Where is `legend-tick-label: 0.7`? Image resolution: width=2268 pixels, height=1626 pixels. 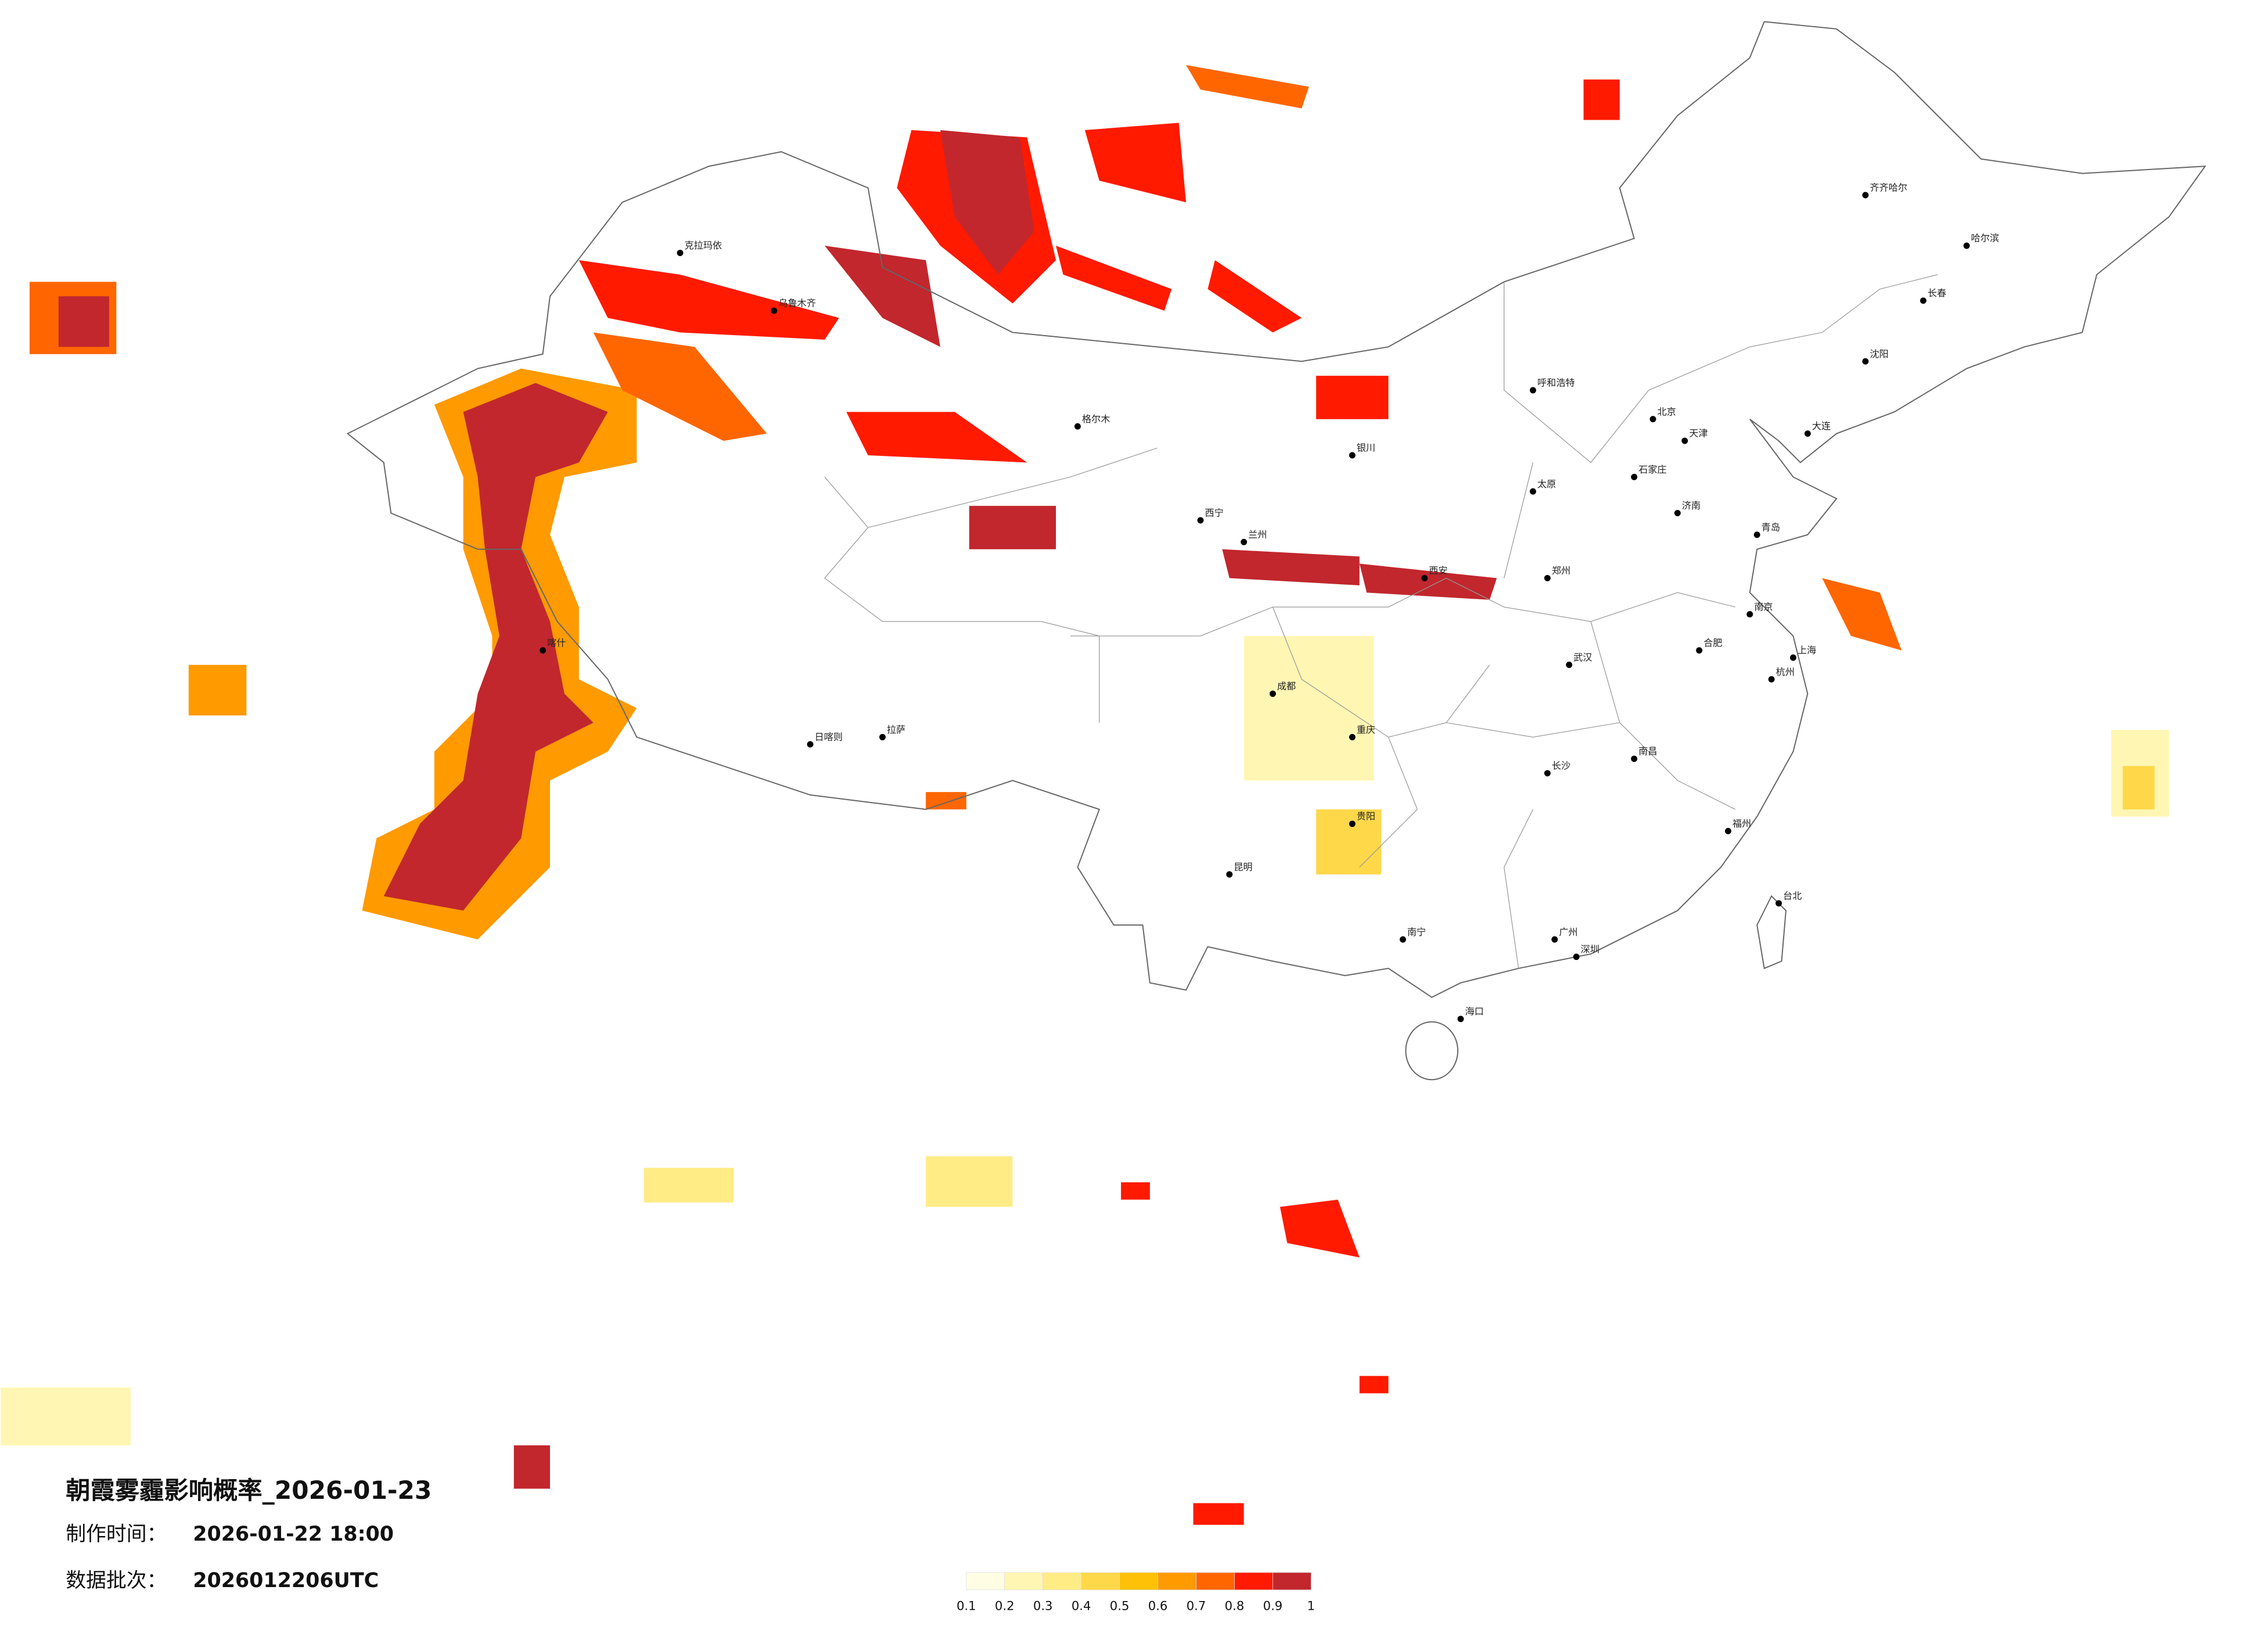
legend-tick-label: 0.7 is located at coordinates (1196, 1606).